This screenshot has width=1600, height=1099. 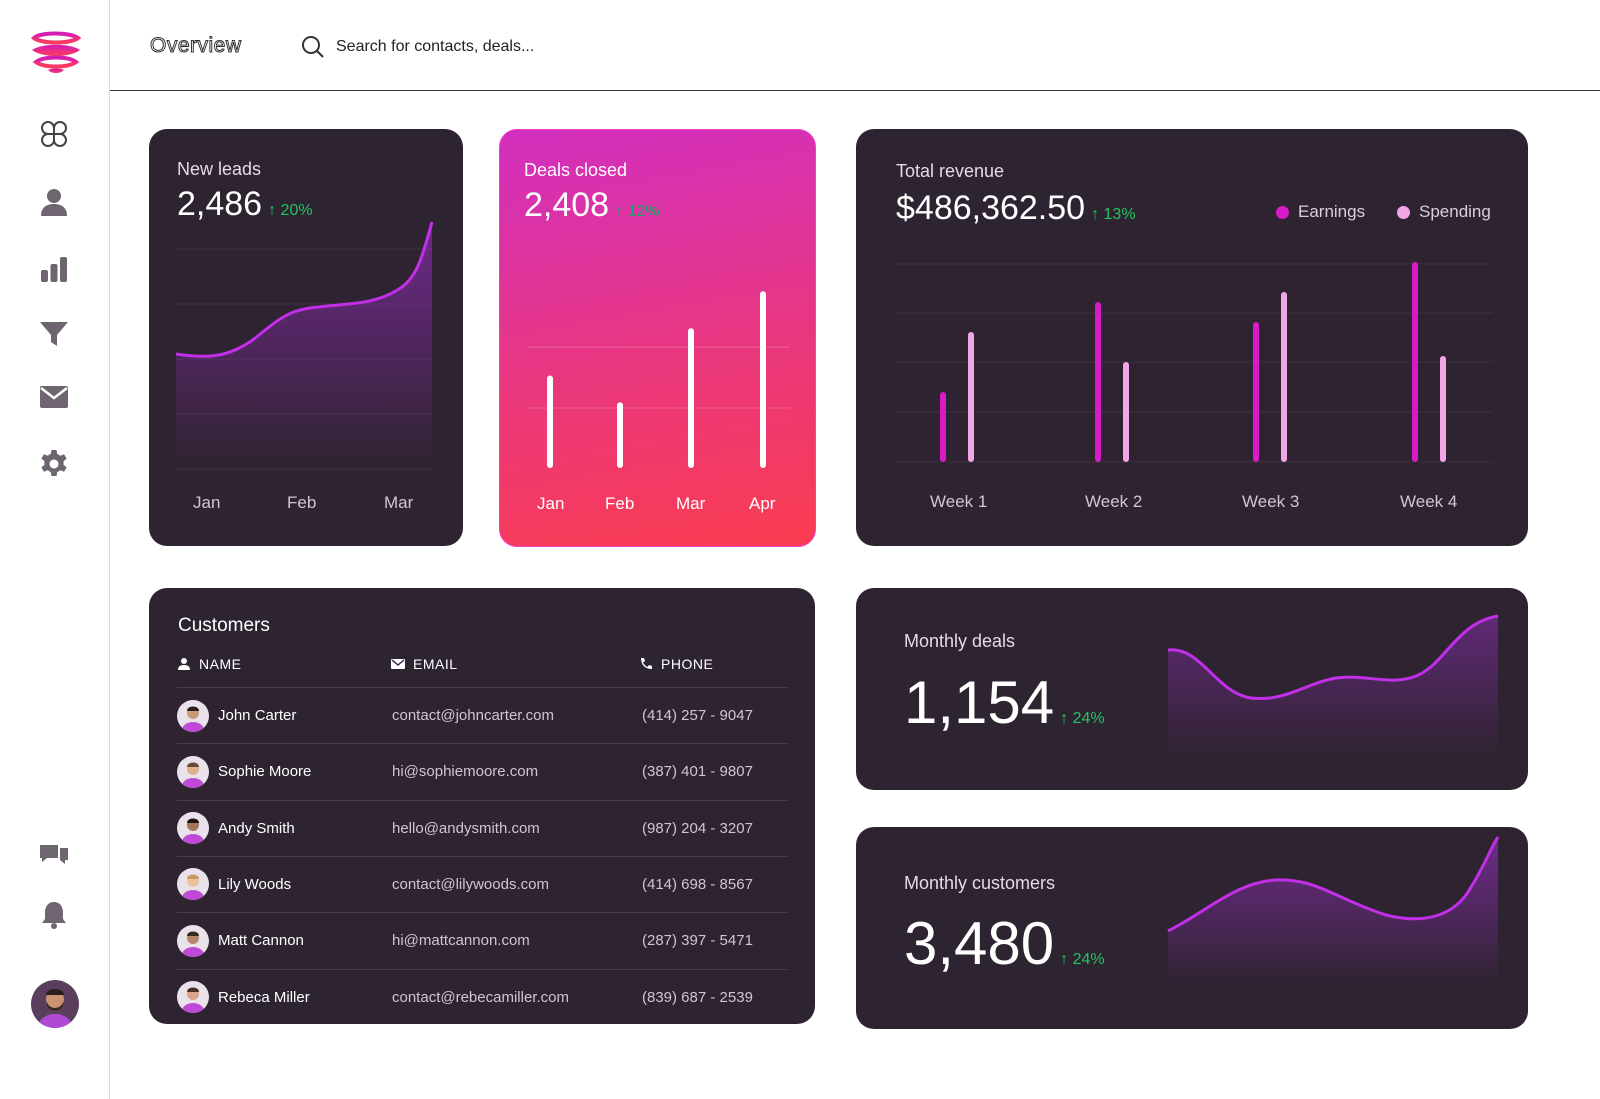 I want to click on column-header-email: EMAIL, so click(x=424, y=664).